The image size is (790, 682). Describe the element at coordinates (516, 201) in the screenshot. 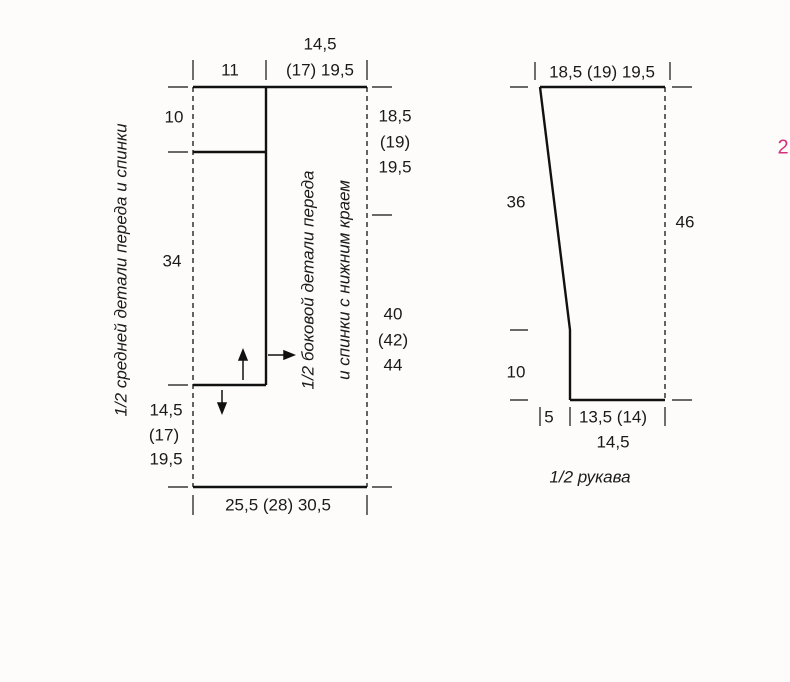

I see `dimension: 36` at that location.